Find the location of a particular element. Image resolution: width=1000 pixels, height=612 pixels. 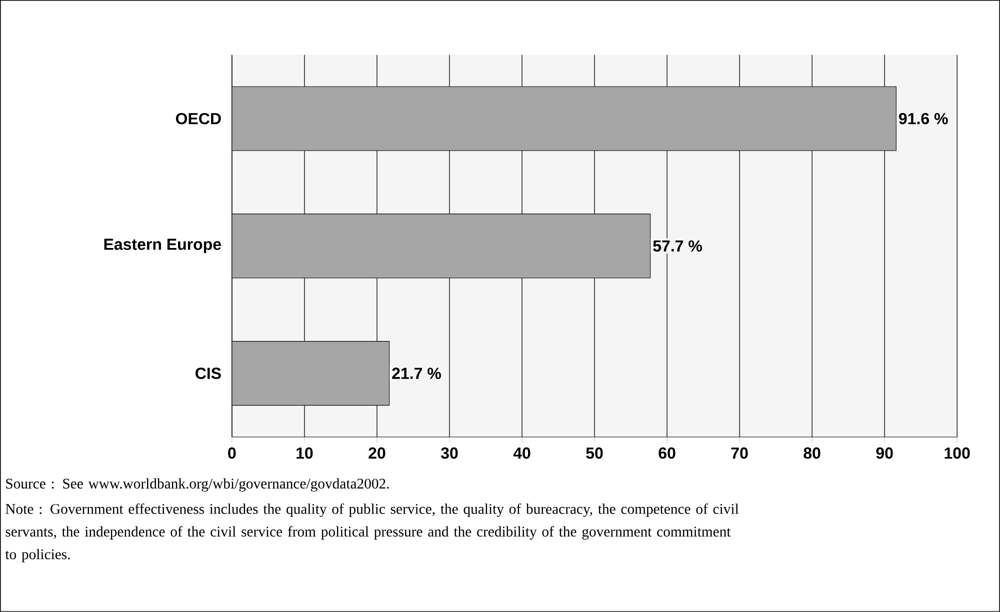

text: Note : Government effectiveness includes the quality of public service, the quality of bureacracy, the competence of civil servants, the independence of the civil service from political pressure and the credibility of the government commitment to policies. is located at coordinates (372, 532).